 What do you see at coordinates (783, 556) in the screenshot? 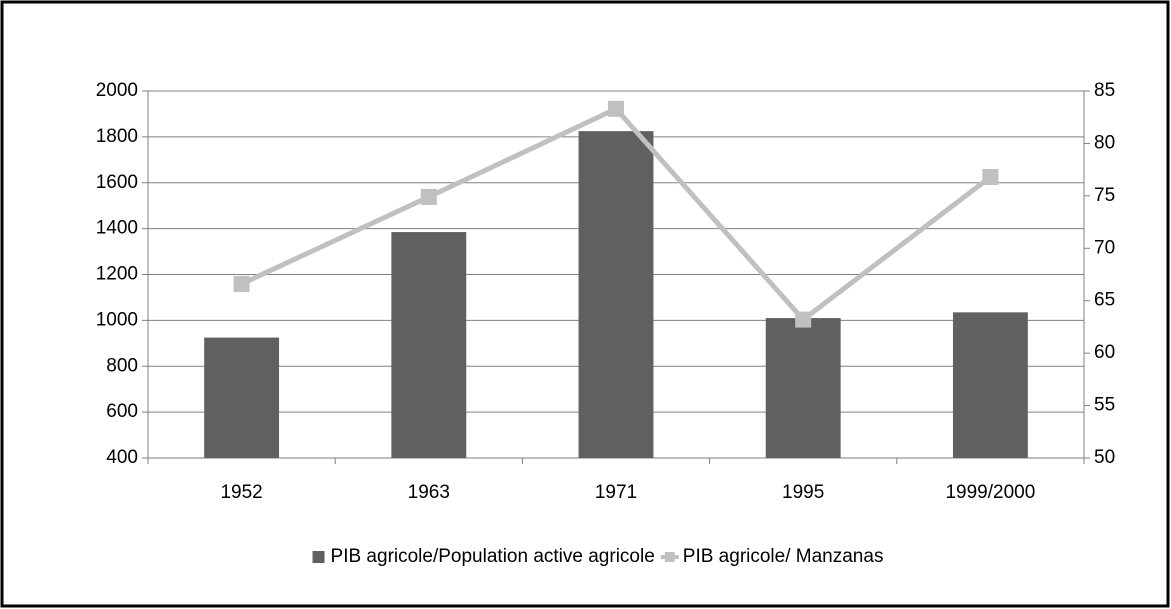
I see `legend-label: PIB agricole/ Manzanas` at bounding box center [783, 556].